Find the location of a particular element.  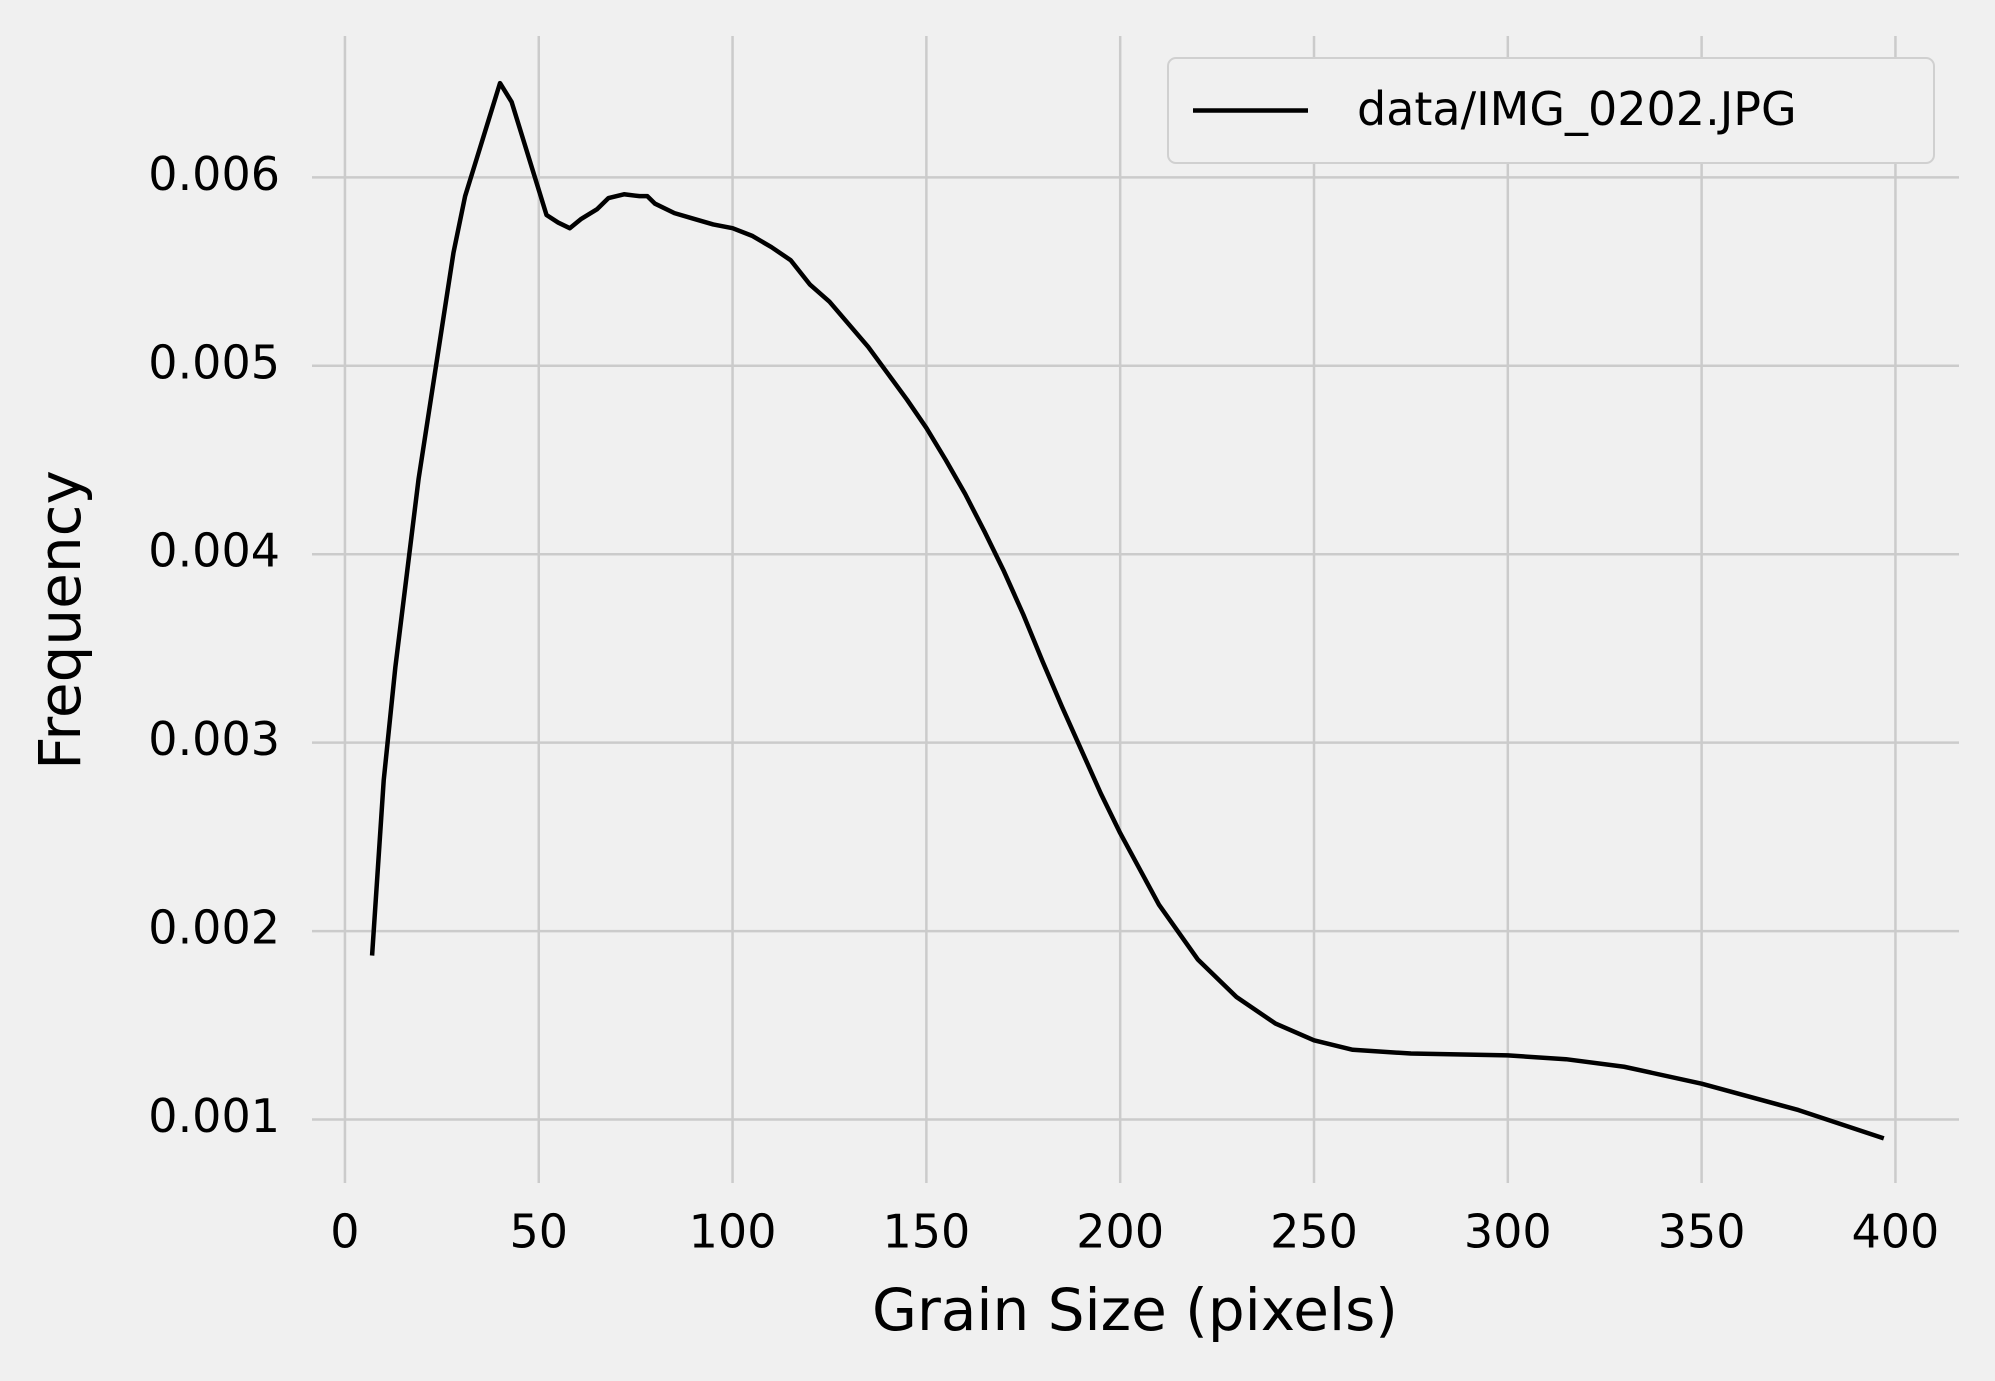

x-tick-label: 300 is located at coordinates (1508, 1232).